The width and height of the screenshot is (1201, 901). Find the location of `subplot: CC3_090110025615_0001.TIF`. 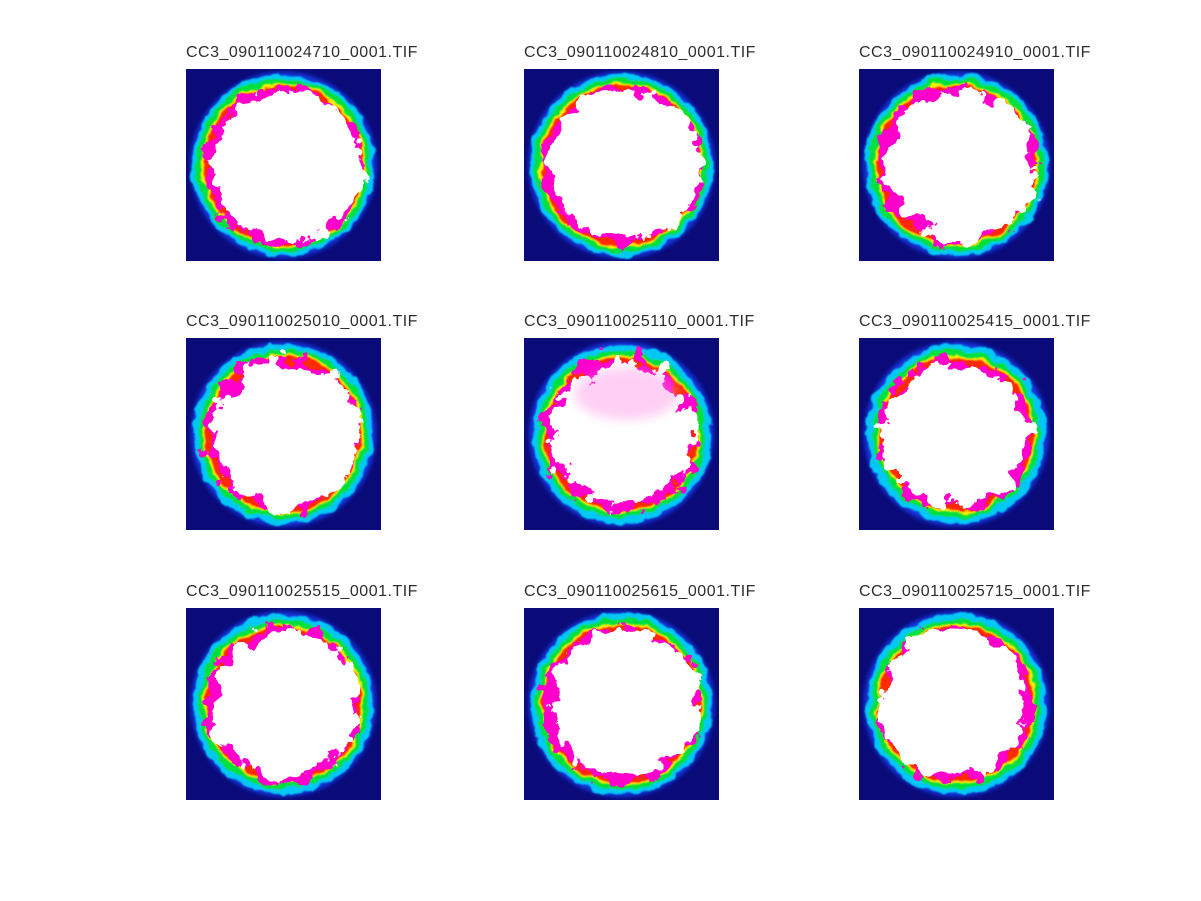

subplot: CC3_090110025615_0001.TIF is located at coordinates (640, 690).